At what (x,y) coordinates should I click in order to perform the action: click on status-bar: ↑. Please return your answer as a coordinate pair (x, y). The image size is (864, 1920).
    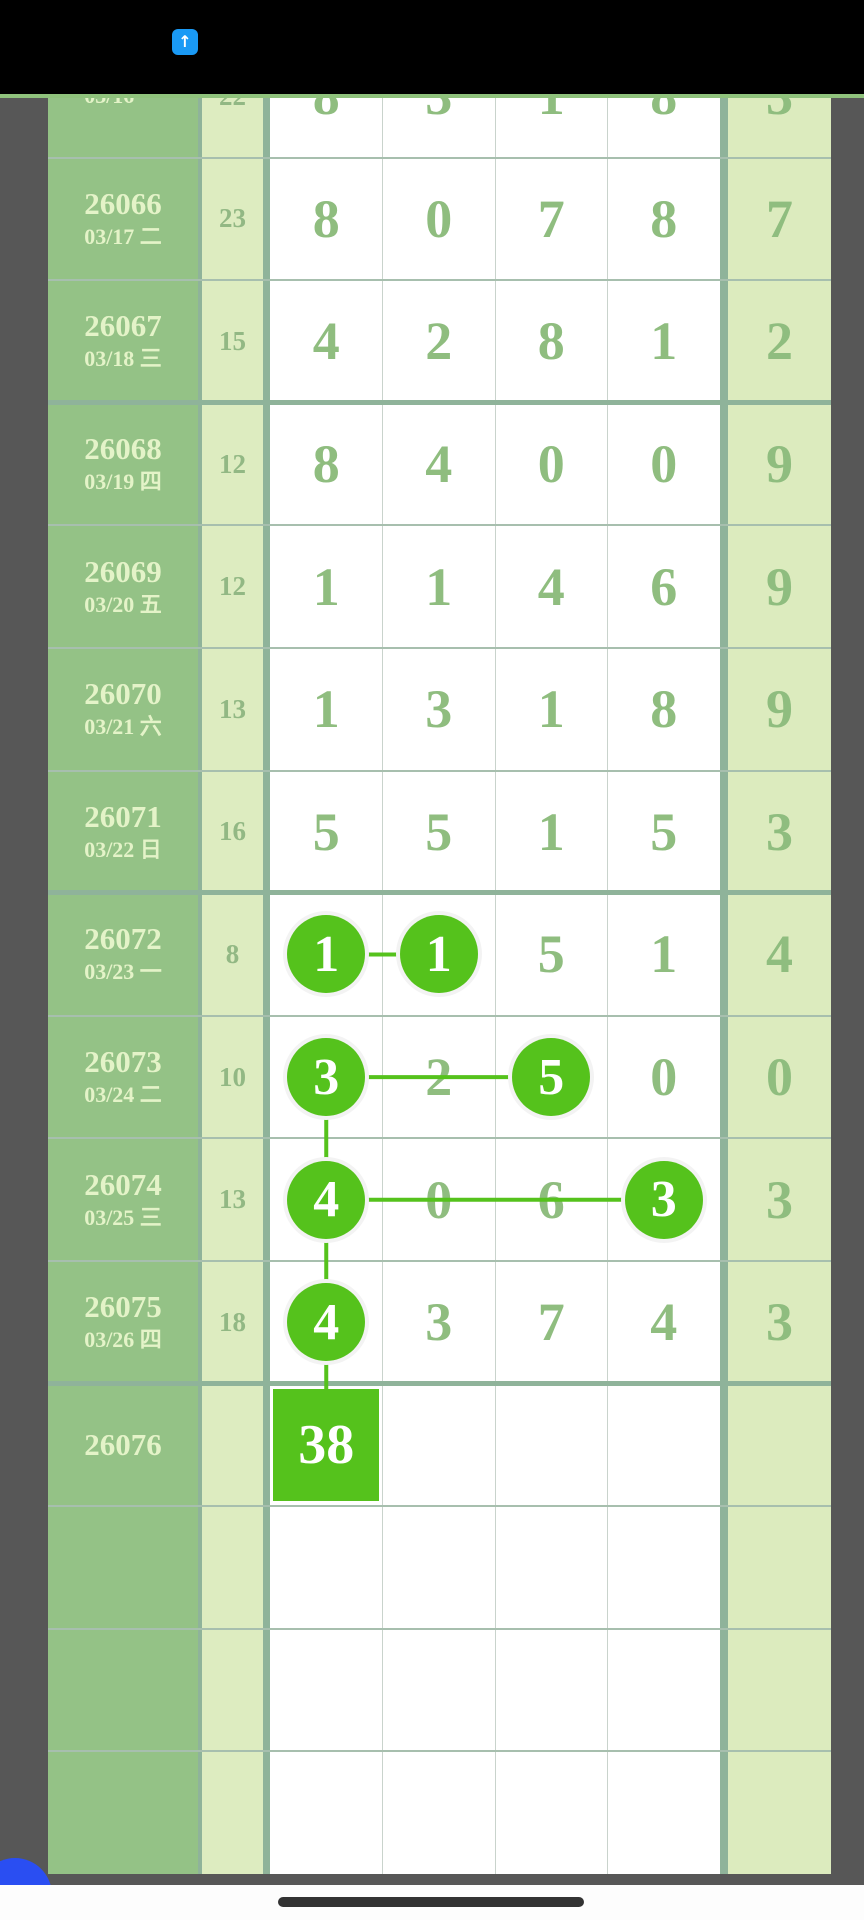
    Looking at the image, I should click on (432, 47).